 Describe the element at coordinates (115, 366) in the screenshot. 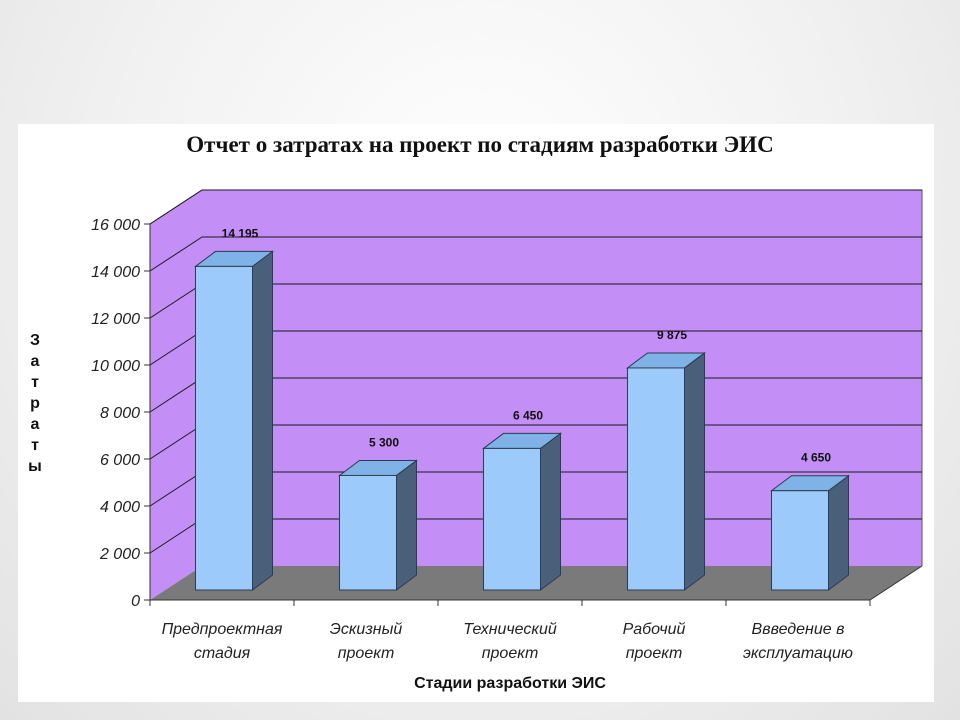

I see `y-tick-label: 10 000` at that location.